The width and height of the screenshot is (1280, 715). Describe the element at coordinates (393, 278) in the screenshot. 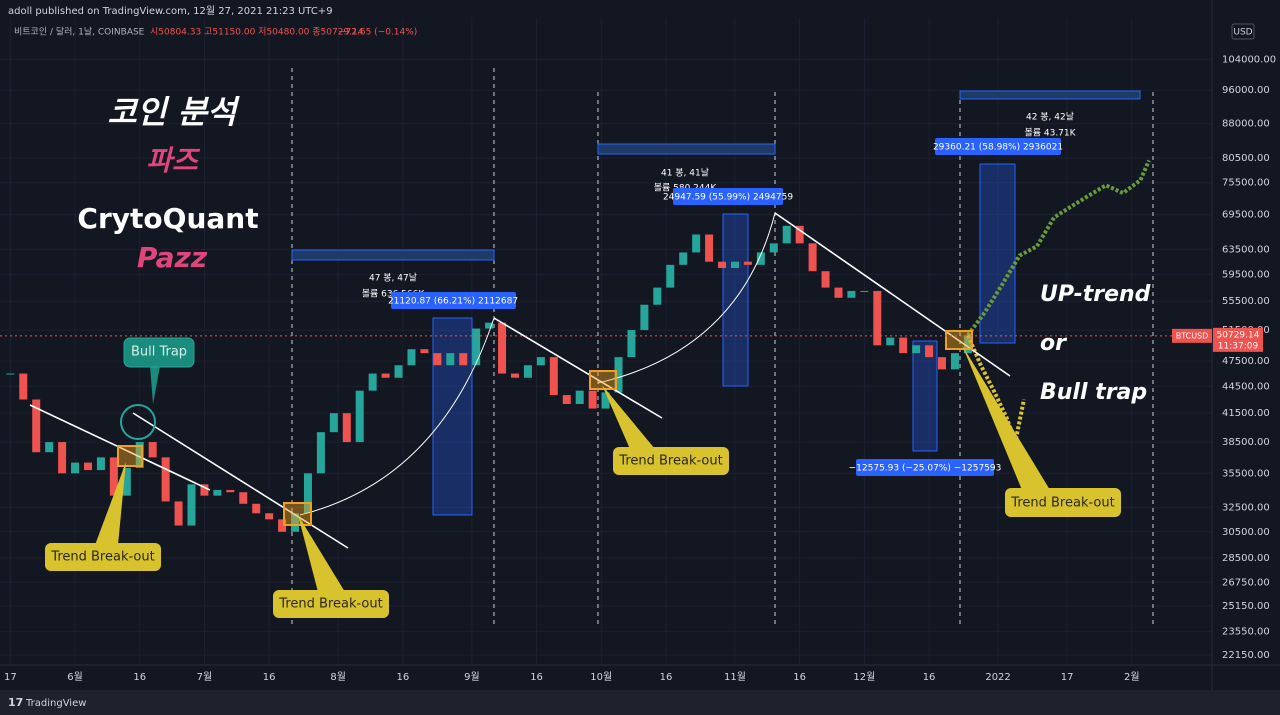

I see `range-bars: 47 봉, 47날` at that location.